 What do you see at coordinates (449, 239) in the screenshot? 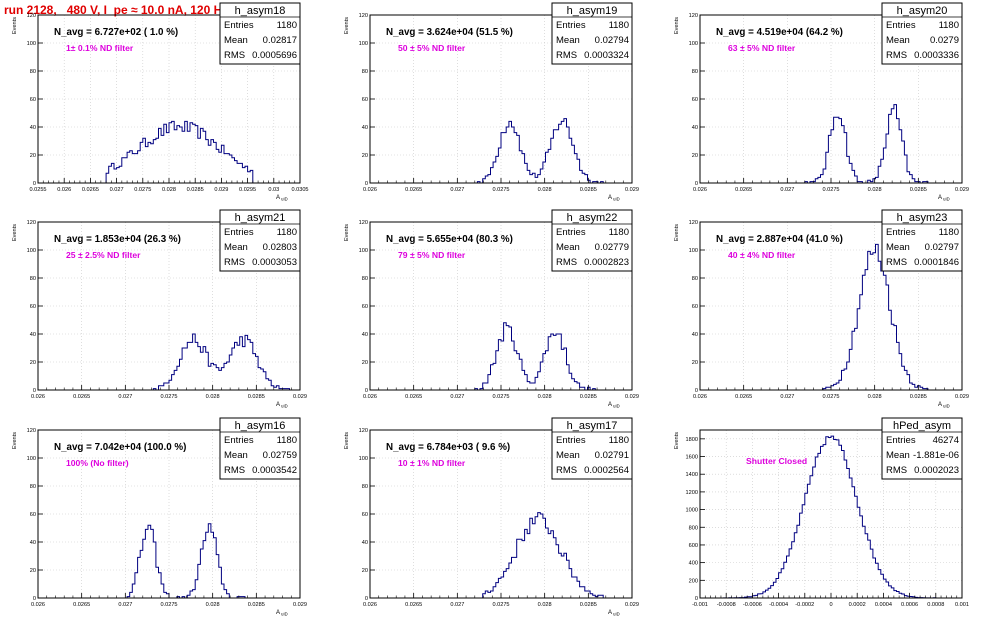
I see `navg-label: N_avg = 5.655e+04 (80.3 %)` at bounding box center [449, 239].